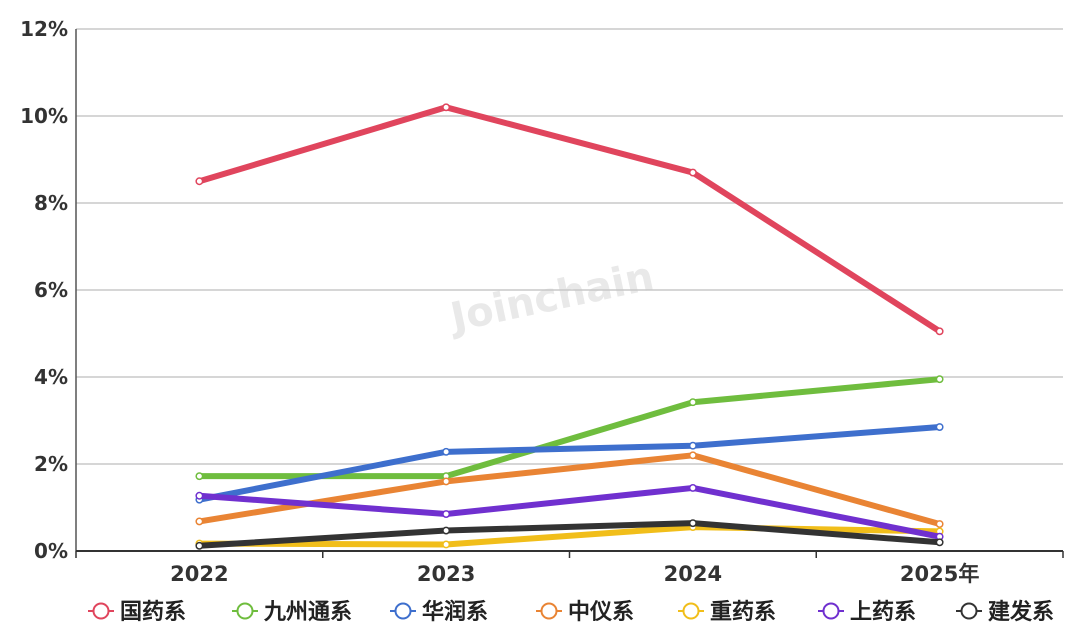  I want to click on y-tick-label: 4%, so click(51, 377).